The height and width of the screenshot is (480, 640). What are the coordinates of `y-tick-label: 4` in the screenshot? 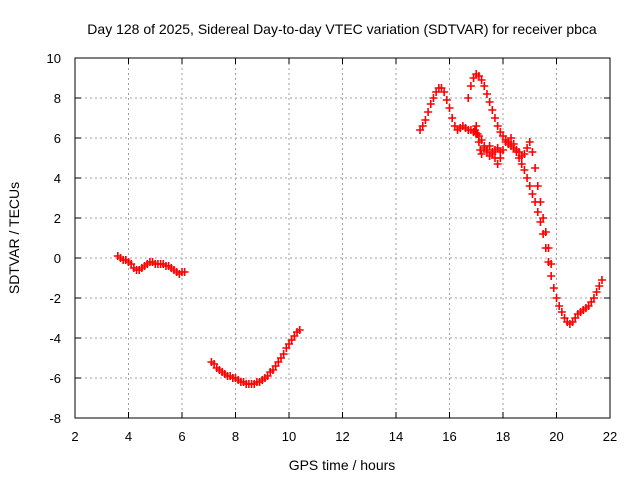 It's located at (57, 178).